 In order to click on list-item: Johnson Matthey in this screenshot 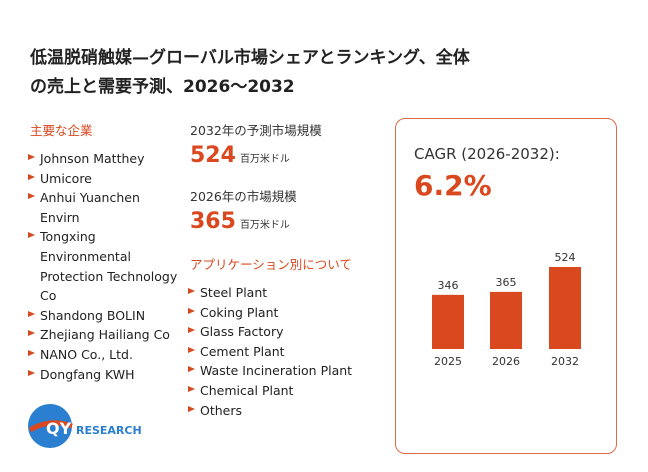, I will do `click(104, 159)`.